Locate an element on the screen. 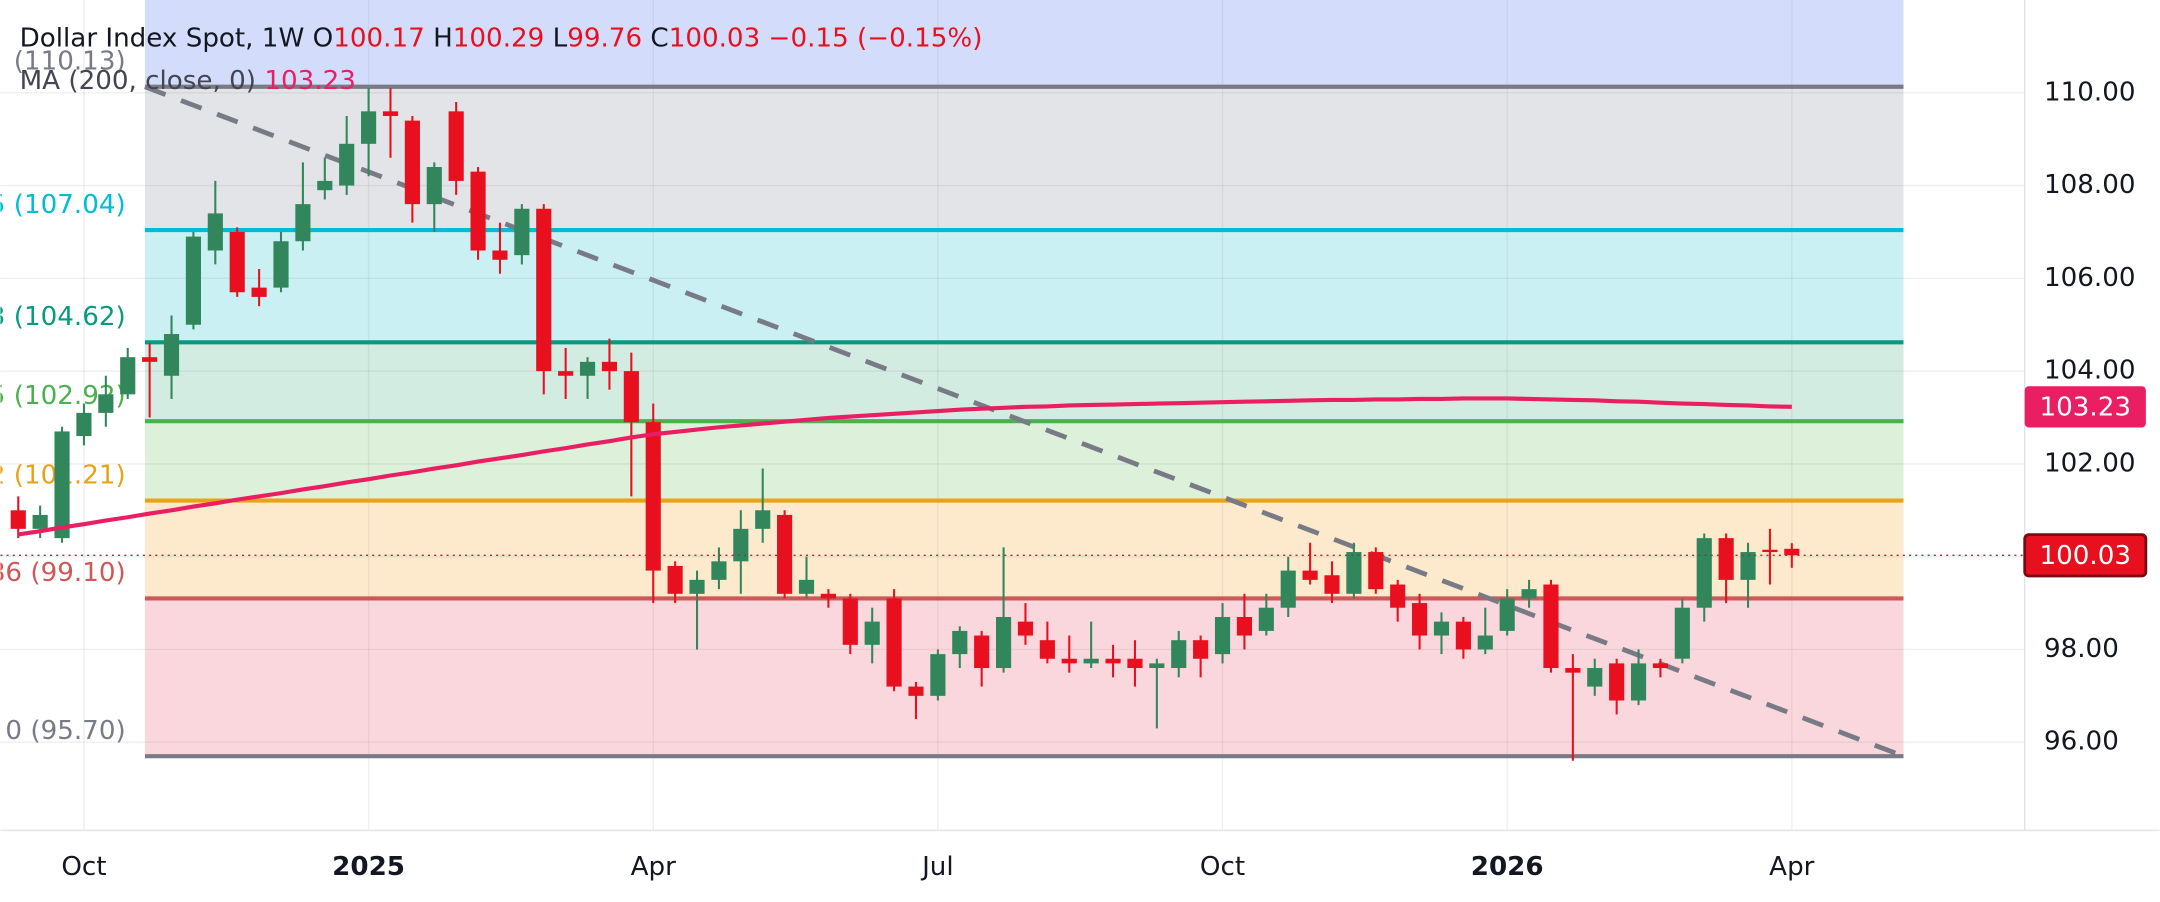 The width and height of the screenshot is (2160, 902). ma-line is located at coordinates (904, 466).